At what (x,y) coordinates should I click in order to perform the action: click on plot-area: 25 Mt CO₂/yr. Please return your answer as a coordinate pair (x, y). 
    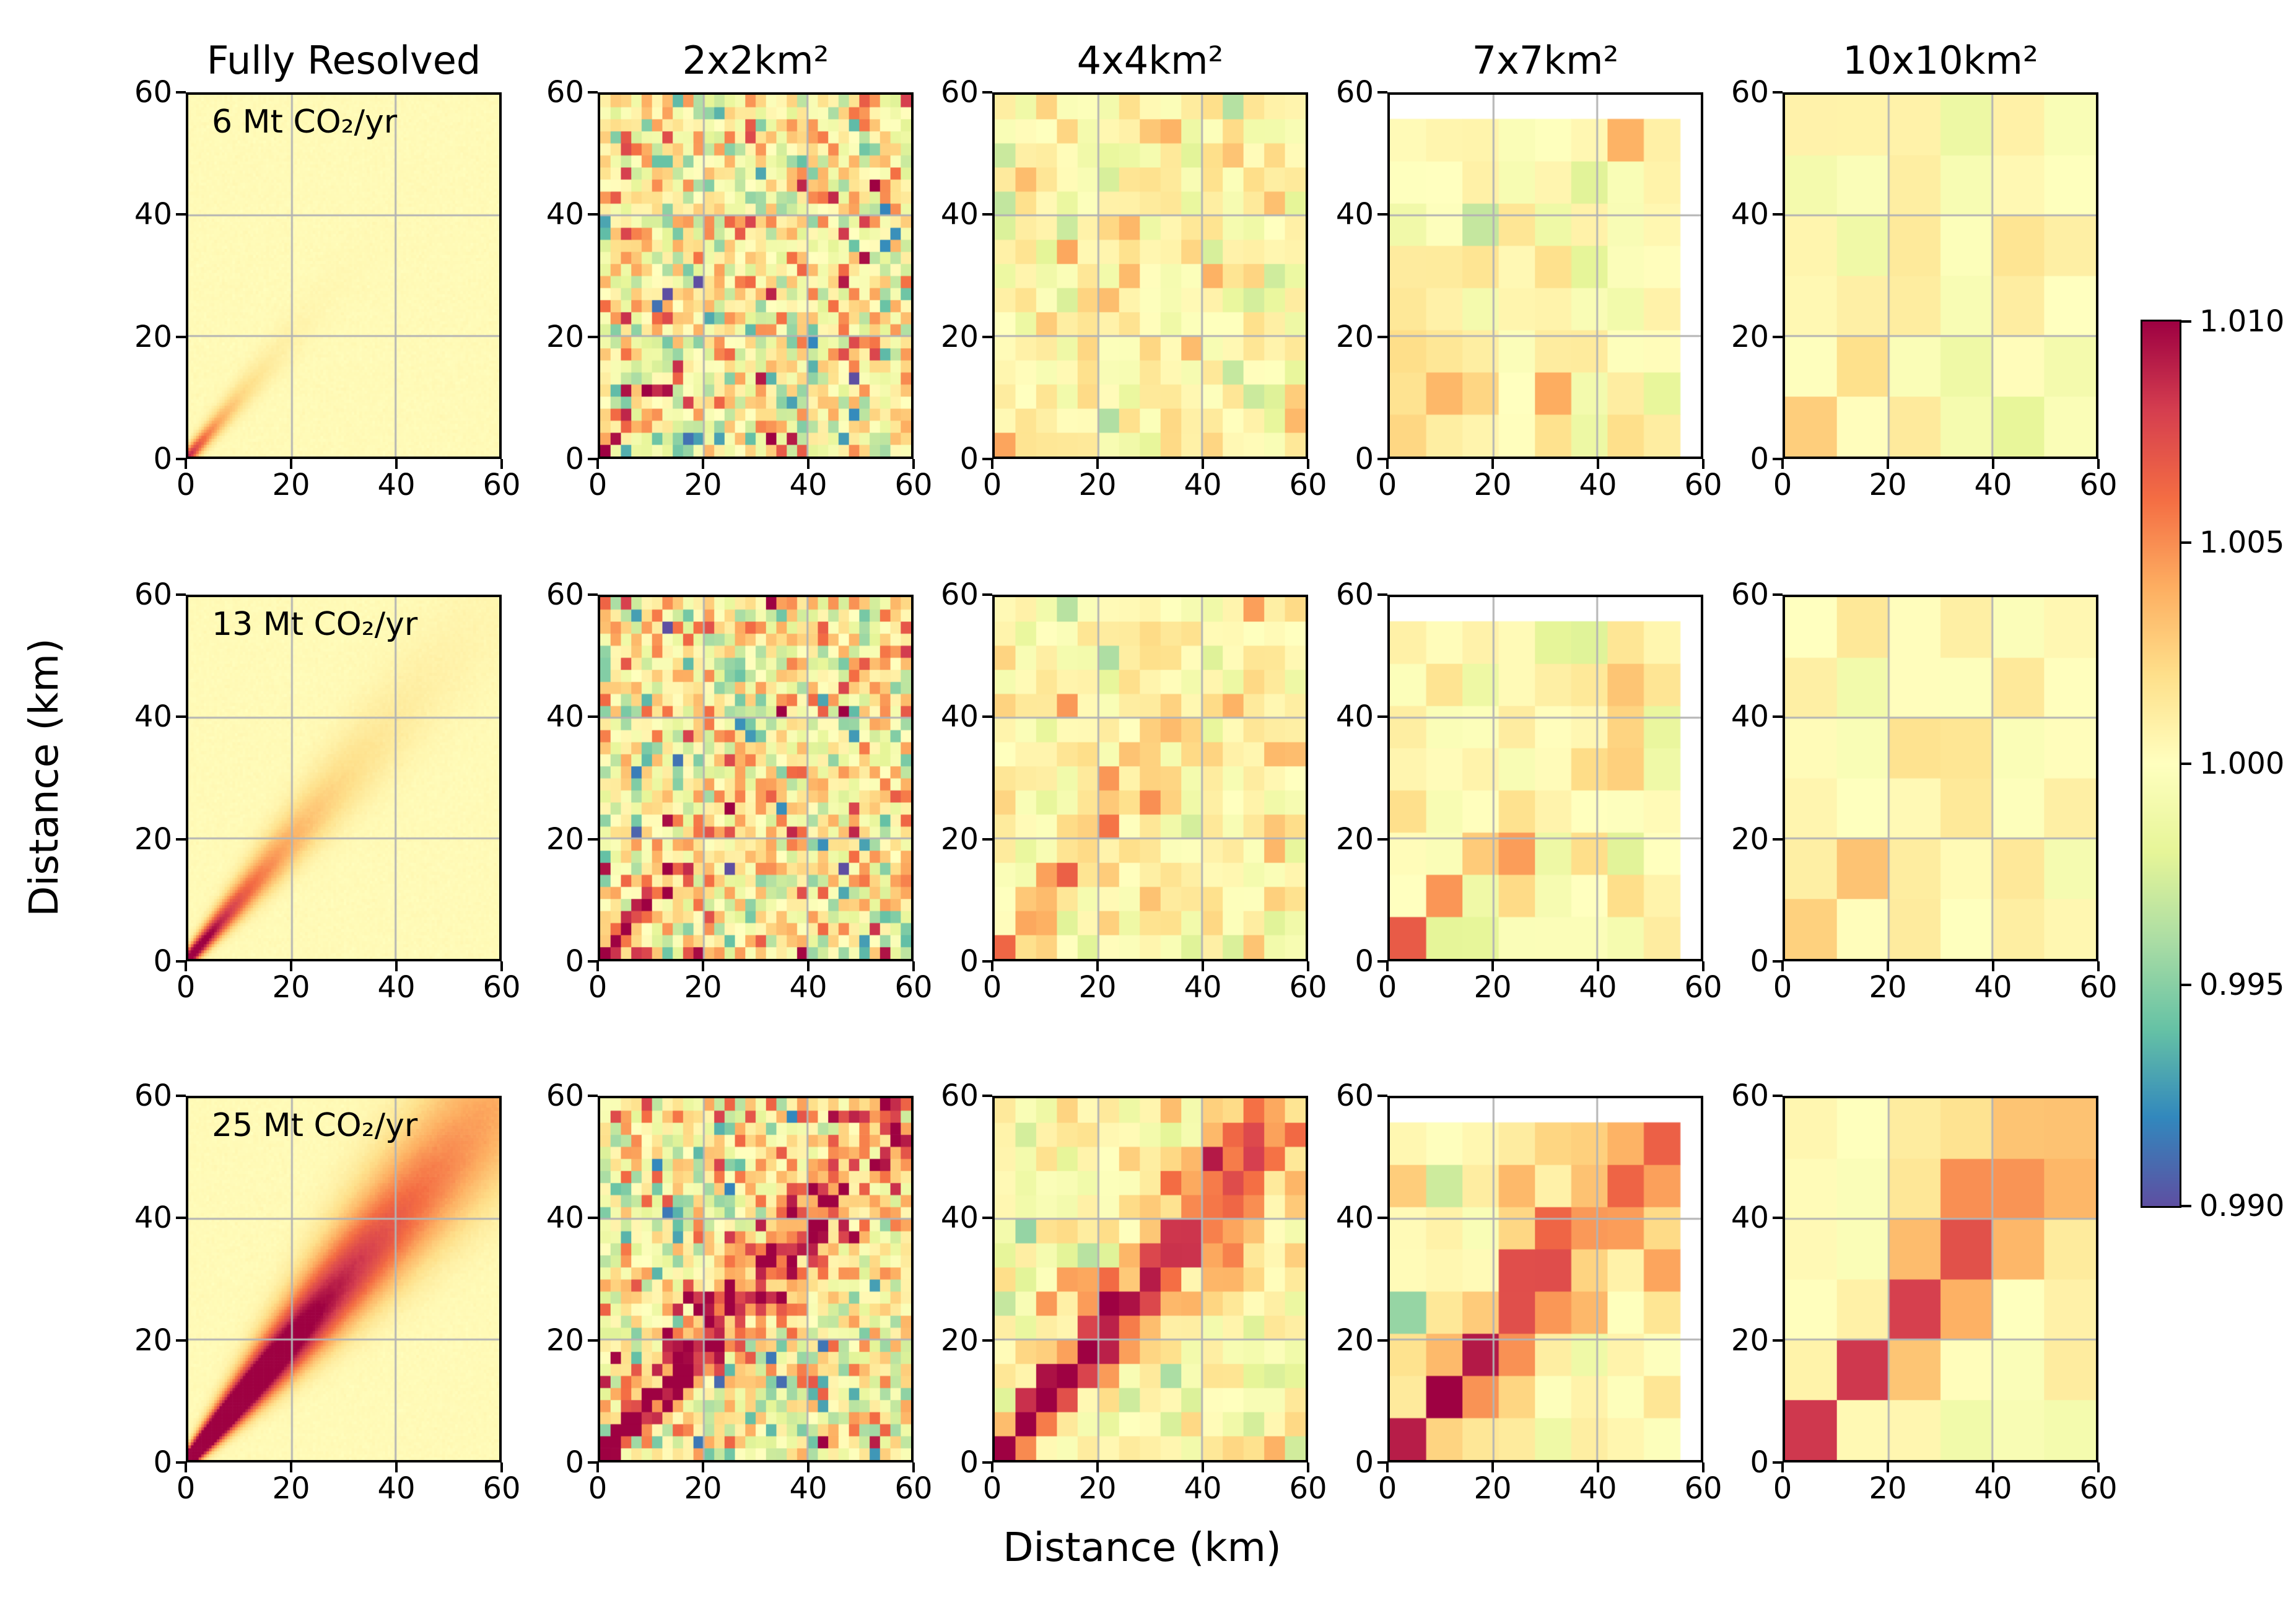
    Looking at the image, I should click on (344, 1279).